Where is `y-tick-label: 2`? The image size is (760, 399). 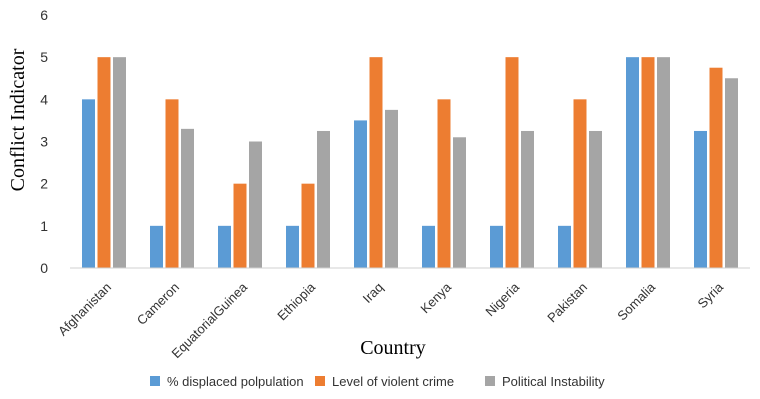
y-tick-label: 2 is located at coordinates (44, 184).